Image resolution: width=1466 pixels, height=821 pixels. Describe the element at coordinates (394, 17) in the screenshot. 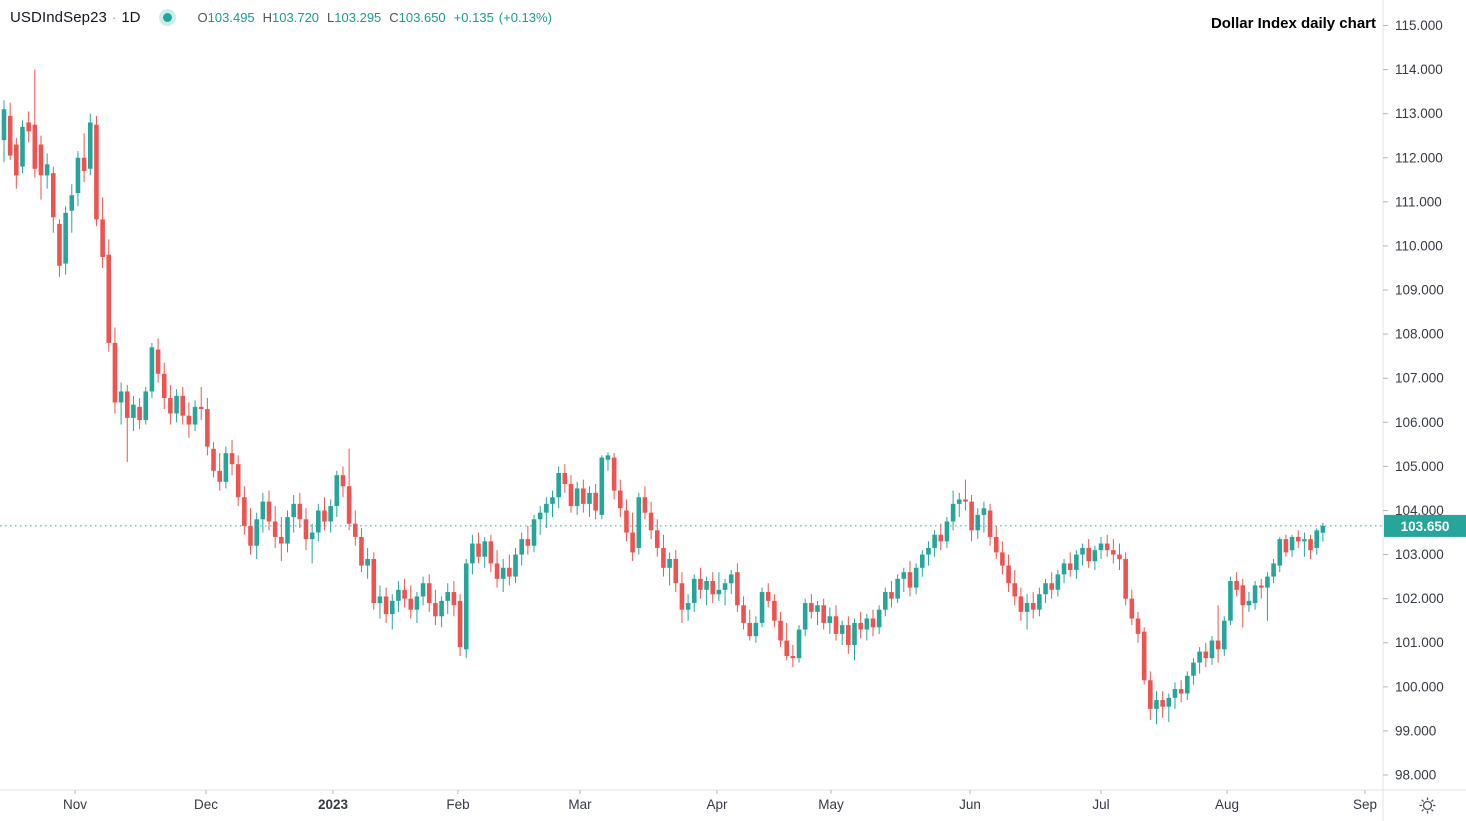

I see `close-label: C` at that location.